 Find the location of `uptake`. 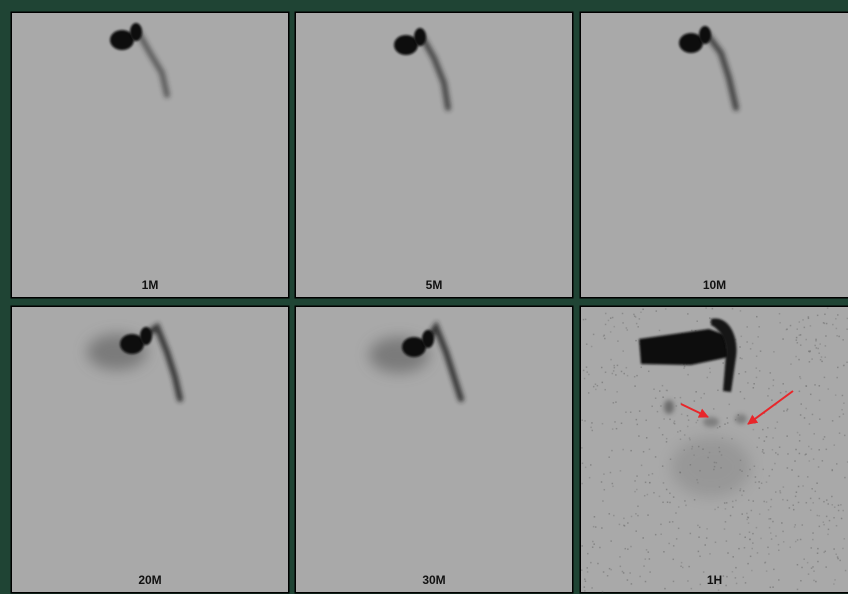

uptake is located at coordinates (711, 422).